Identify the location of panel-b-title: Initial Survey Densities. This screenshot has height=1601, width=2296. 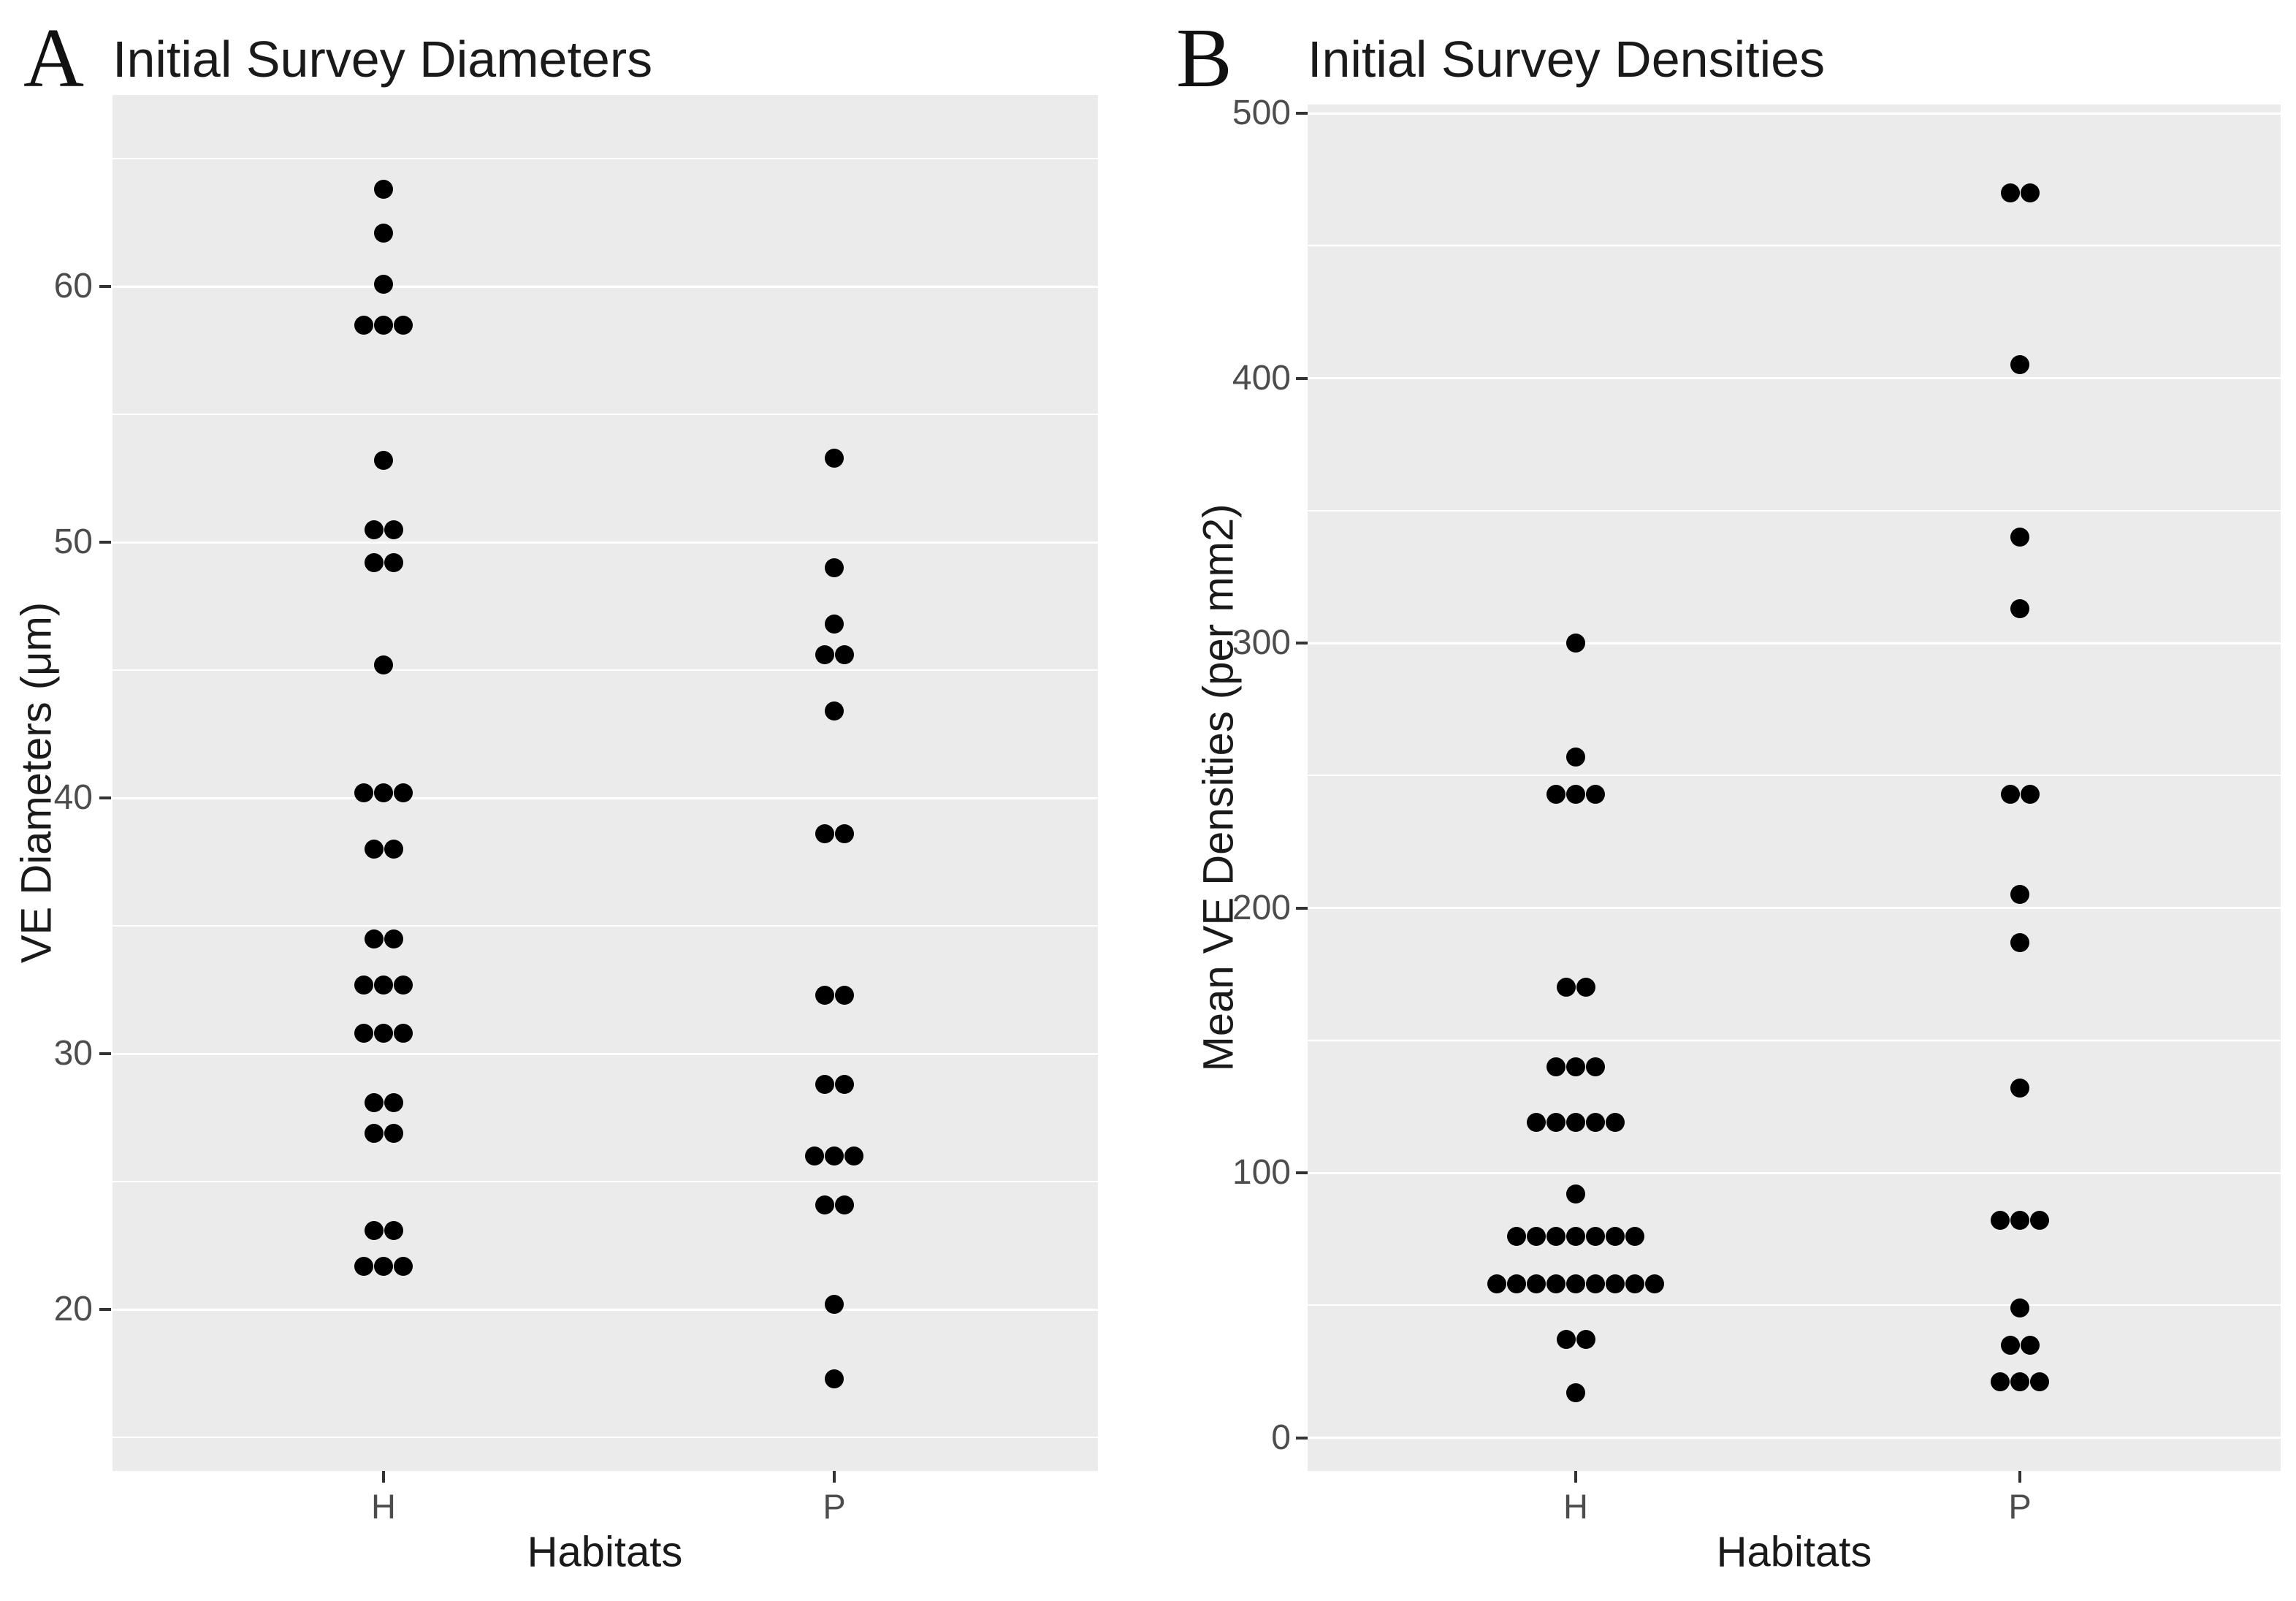
(1567, 60).